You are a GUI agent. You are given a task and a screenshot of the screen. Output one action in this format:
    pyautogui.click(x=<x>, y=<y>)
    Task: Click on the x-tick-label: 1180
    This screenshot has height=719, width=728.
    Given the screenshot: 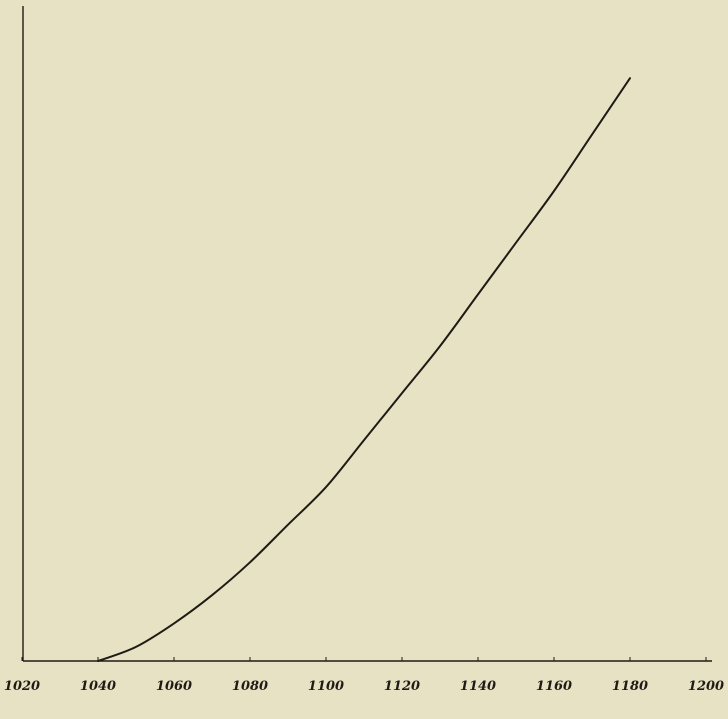 What is the action you would take?
    pyautogui.click(x=630, y=686)
    